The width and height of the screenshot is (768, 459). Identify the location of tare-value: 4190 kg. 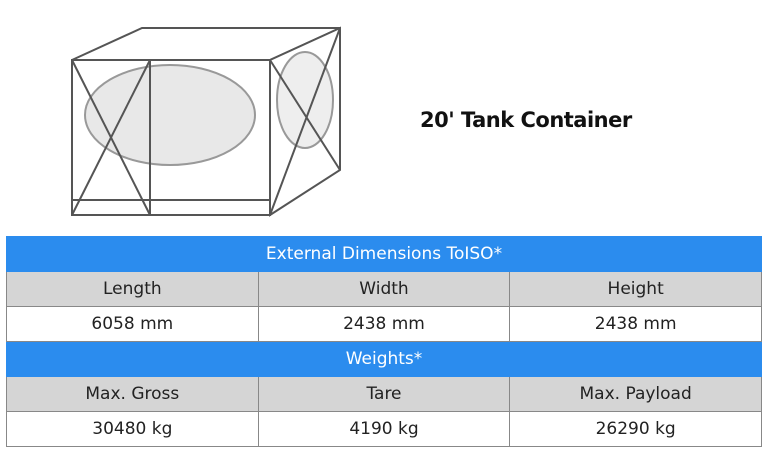
(384, 429).